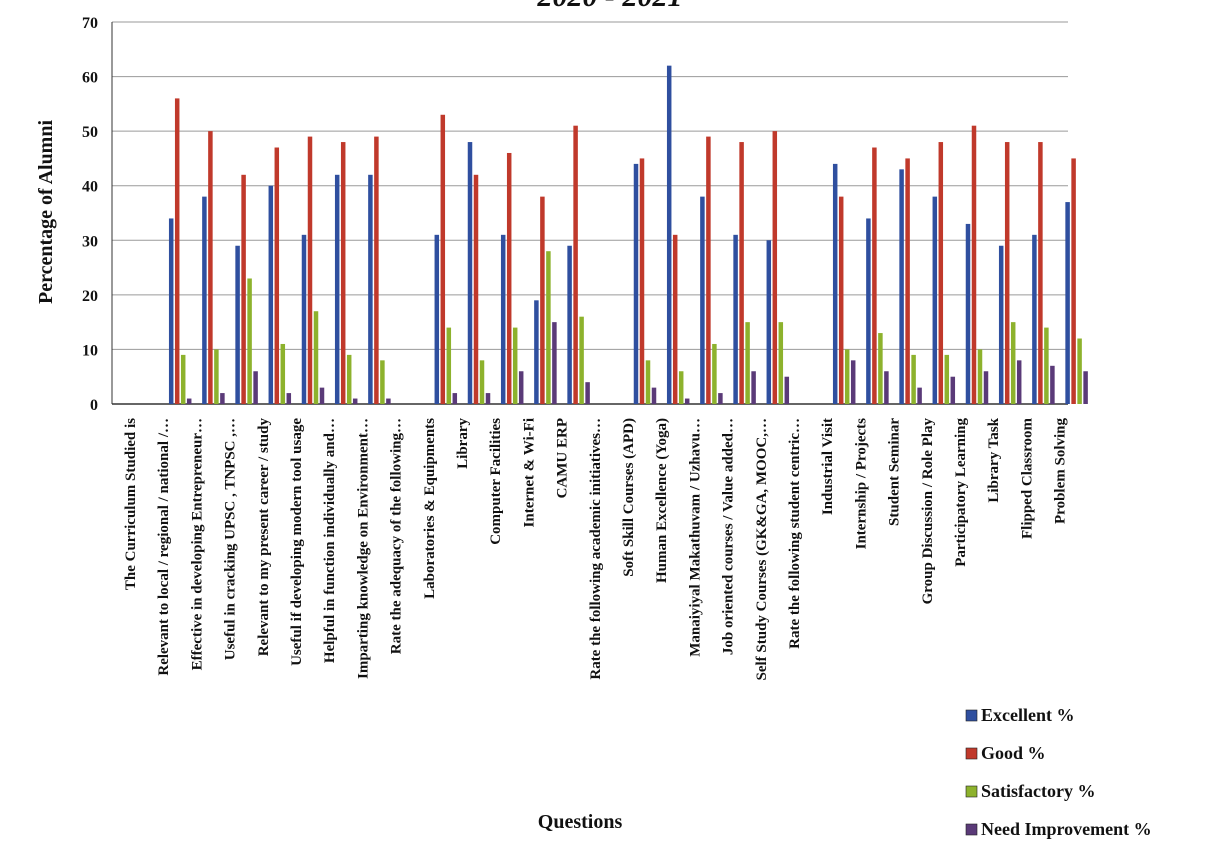 The height and width of the screenshot is (848, 1223). What do you see at coordinates (1038, 791) in the screenshot?
I see `legend-label: Satisfactory %` at bounding box center [1038, 791].